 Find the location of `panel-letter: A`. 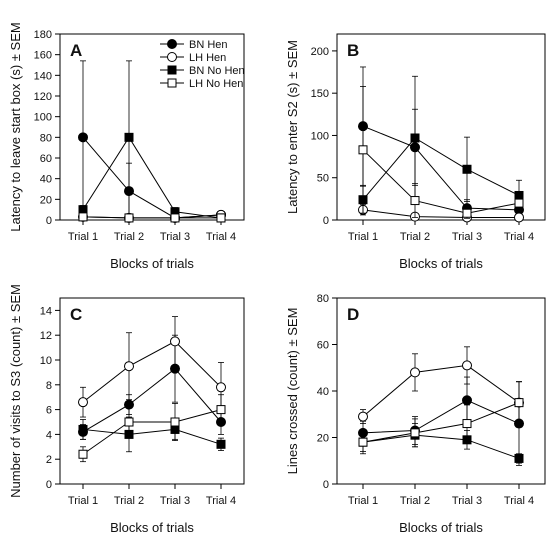

panel-letter: A is located at coordinates (76, 50).